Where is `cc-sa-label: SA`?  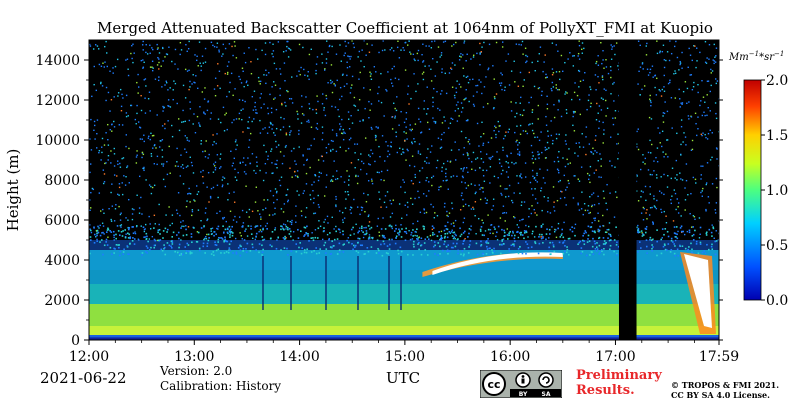 cc-sa-label: SA is located at coordinates (546, 394).